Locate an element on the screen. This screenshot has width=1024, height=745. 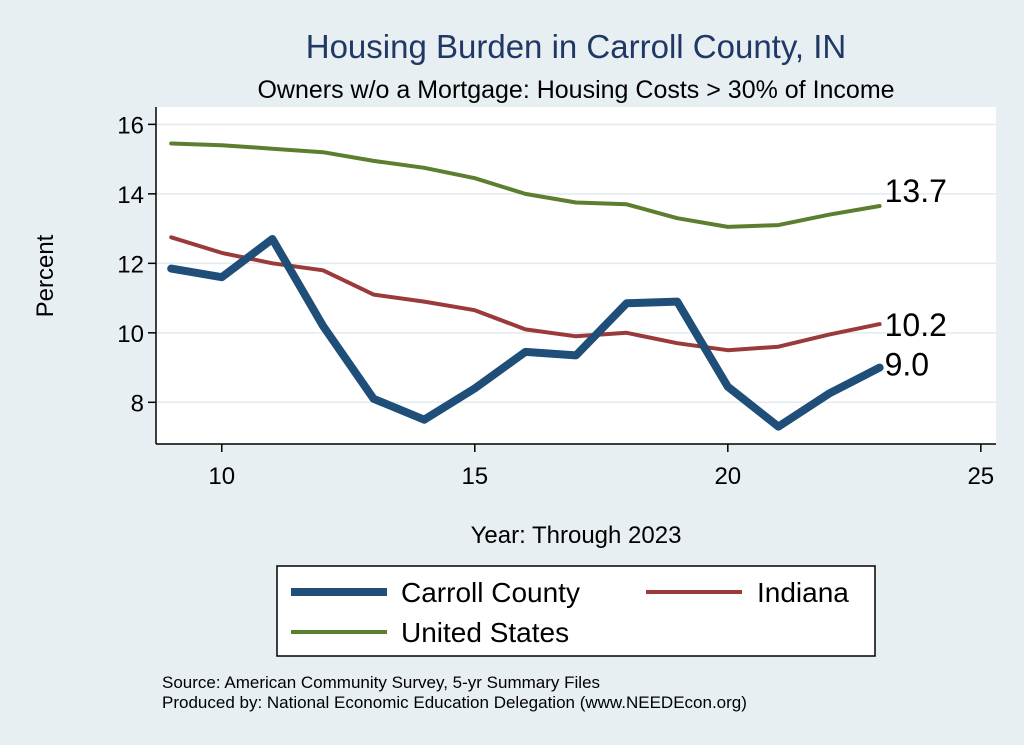
x-axis-title: Year: Through 2023 is located at coordinates (576, 535).